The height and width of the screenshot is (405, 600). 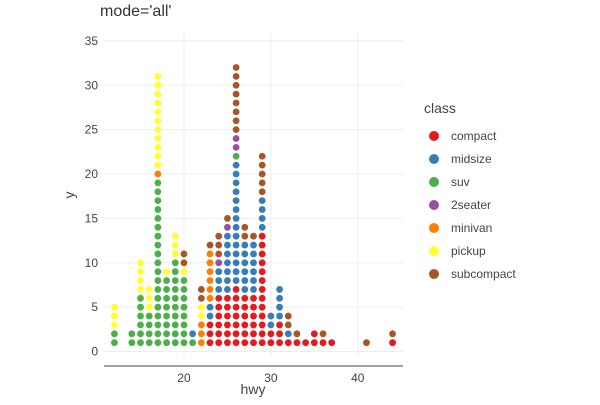 What do you see at coordinates (135, 11) in the screenshot?
I see `chart-title: mode='all'` at bounding box center [135, 11].